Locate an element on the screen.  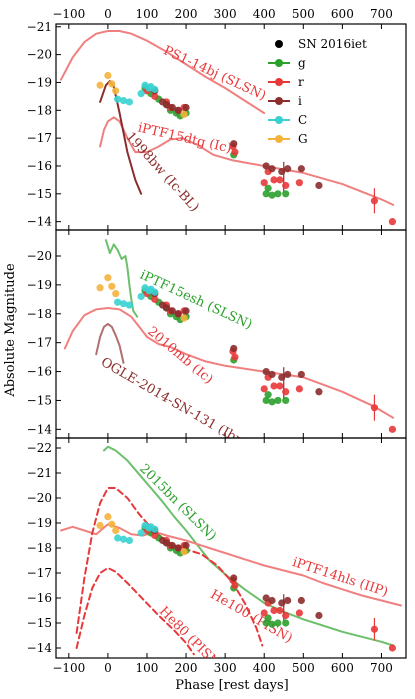
x-tick-label-bottom: 100 is located at coordinates (147, 668).